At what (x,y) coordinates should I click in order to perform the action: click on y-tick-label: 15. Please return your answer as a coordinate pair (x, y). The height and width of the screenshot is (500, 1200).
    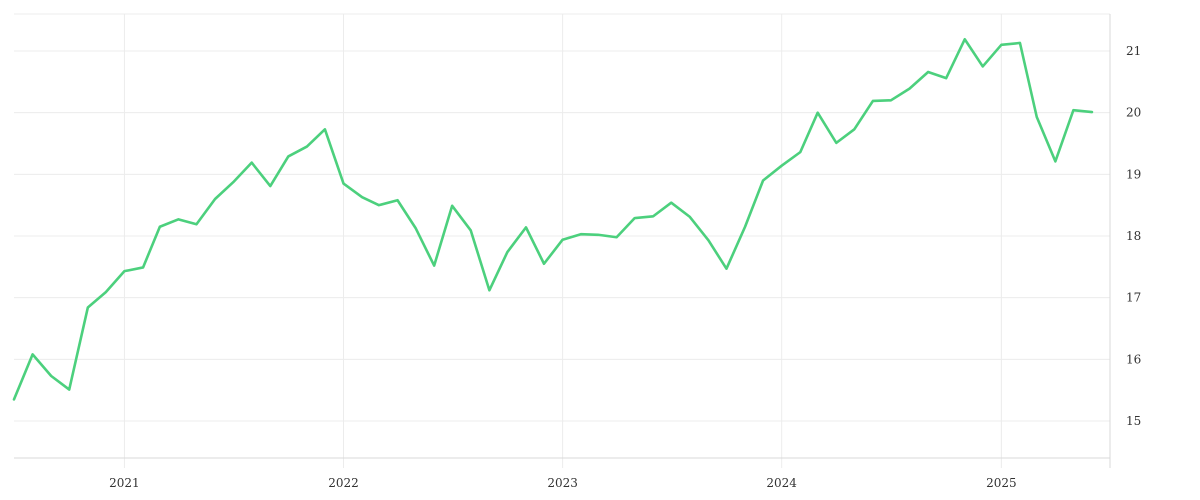
    Looking at the image, I should click on (1133, 421).